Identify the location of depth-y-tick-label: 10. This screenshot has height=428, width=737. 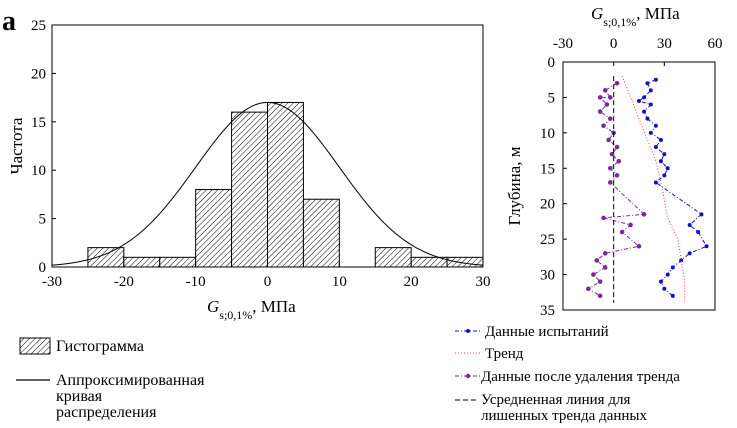
(547, 134).